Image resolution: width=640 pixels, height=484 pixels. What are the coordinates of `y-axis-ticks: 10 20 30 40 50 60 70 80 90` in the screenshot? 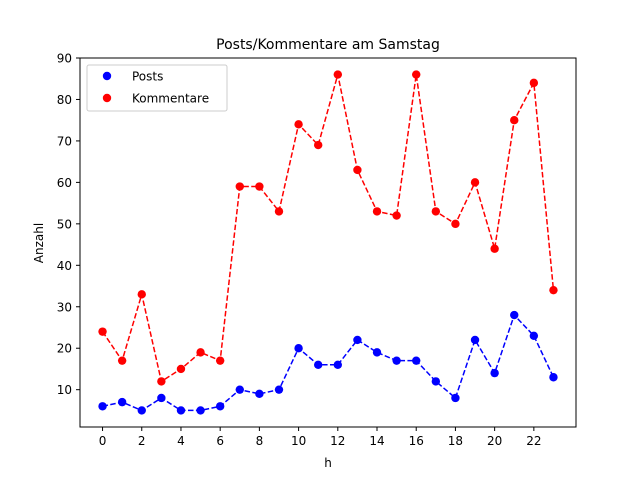 It's located at (68, 224).